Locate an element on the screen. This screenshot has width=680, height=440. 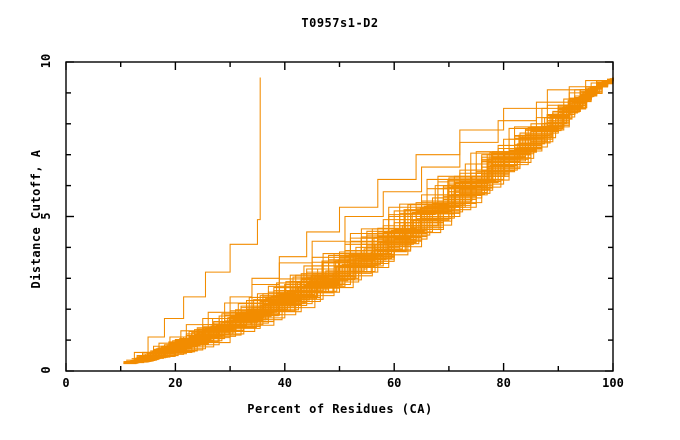
x-tick-label: 40 is located at coordinates (285, 383).